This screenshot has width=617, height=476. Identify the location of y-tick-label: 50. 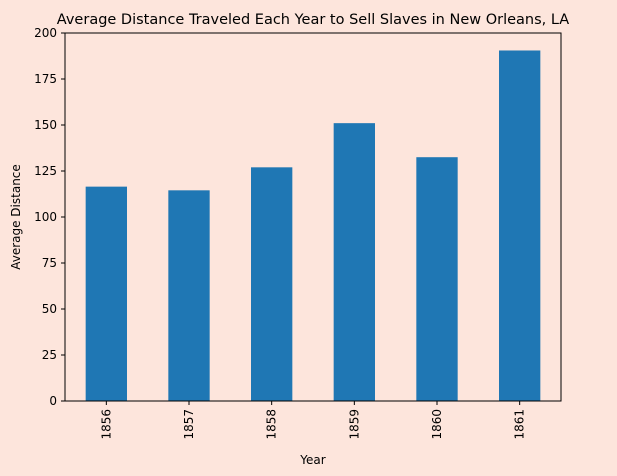
(49, 309).